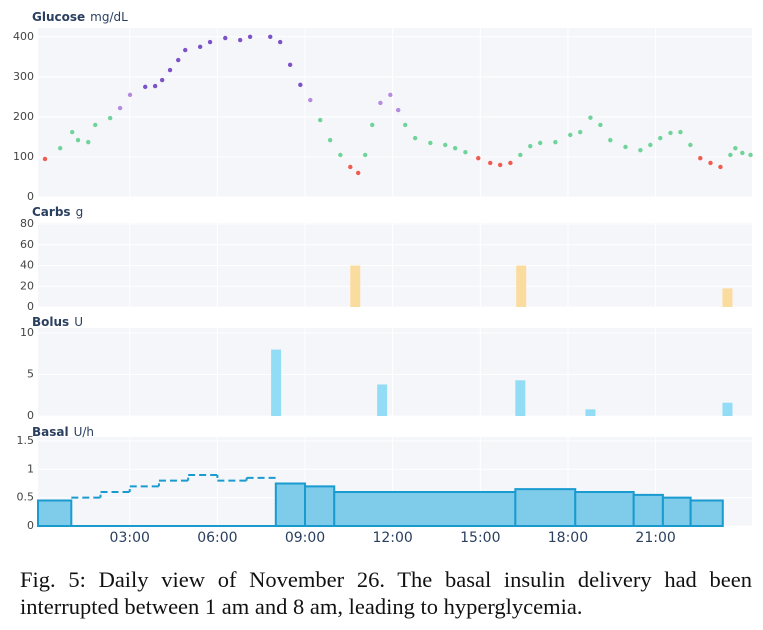 The height and width of the screenshot is (630, 763). I want to click on y-tick-label: 200, so click(23, 116).